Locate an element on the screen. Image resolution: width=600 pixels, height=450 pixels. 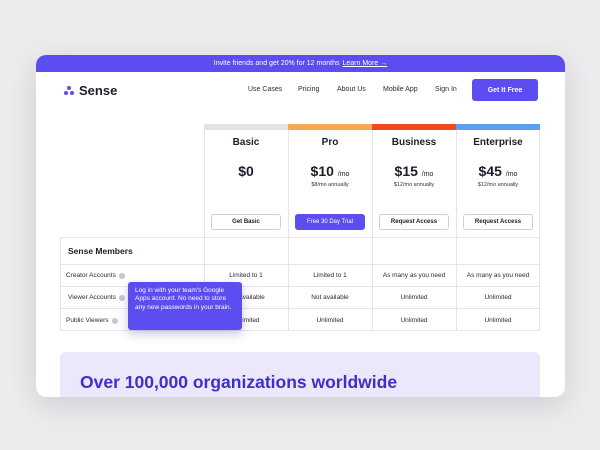
promo-title: Over 100,000 organizations worldwide is located at coordinates (239, 382).